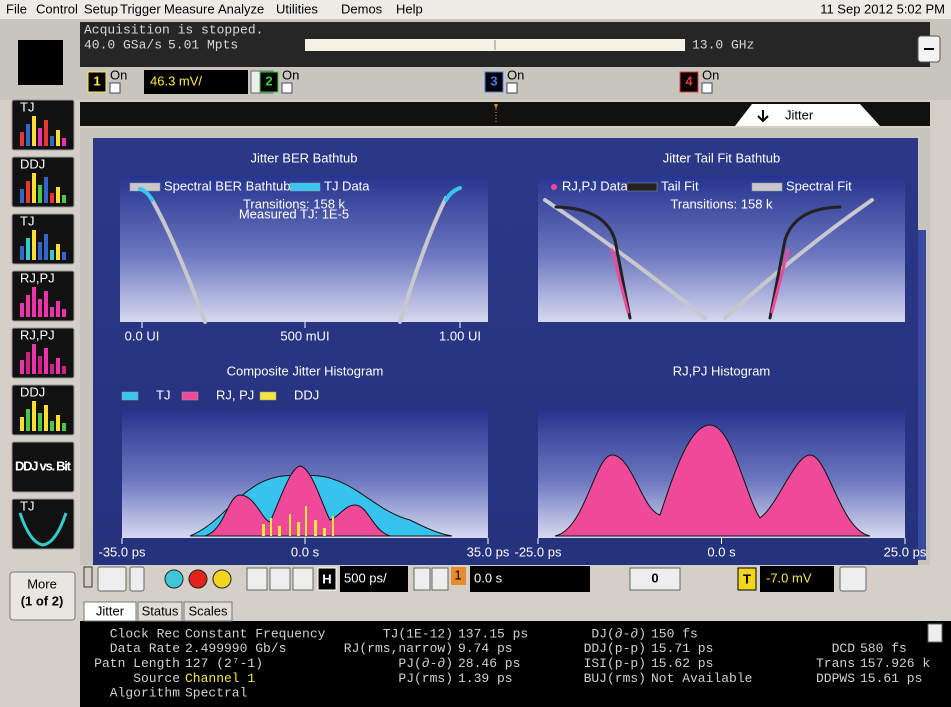 This screenshot has width=951, height=707. I want to click on stop-button, so click(198, 579).